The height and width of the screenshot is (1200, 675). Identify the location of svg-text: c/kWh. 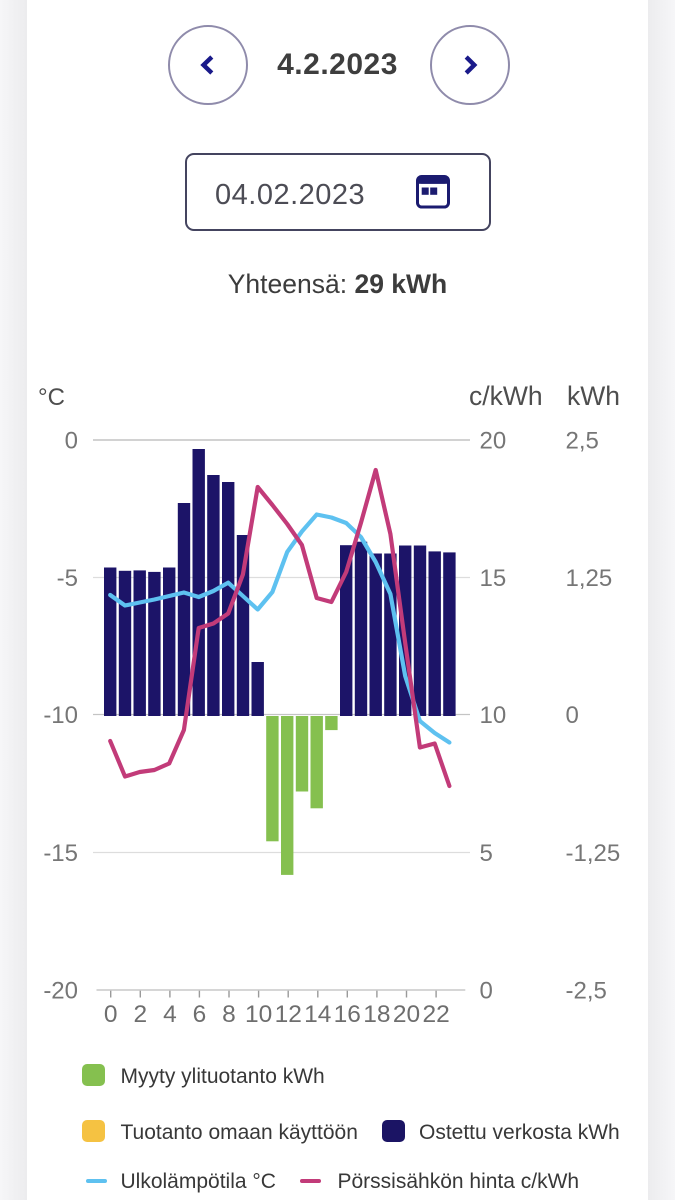
(506, 396).